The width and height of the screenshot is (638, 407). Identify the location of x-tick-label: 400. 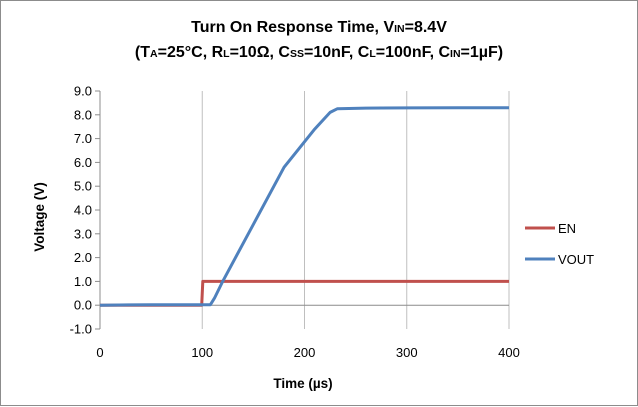
(509, 352).